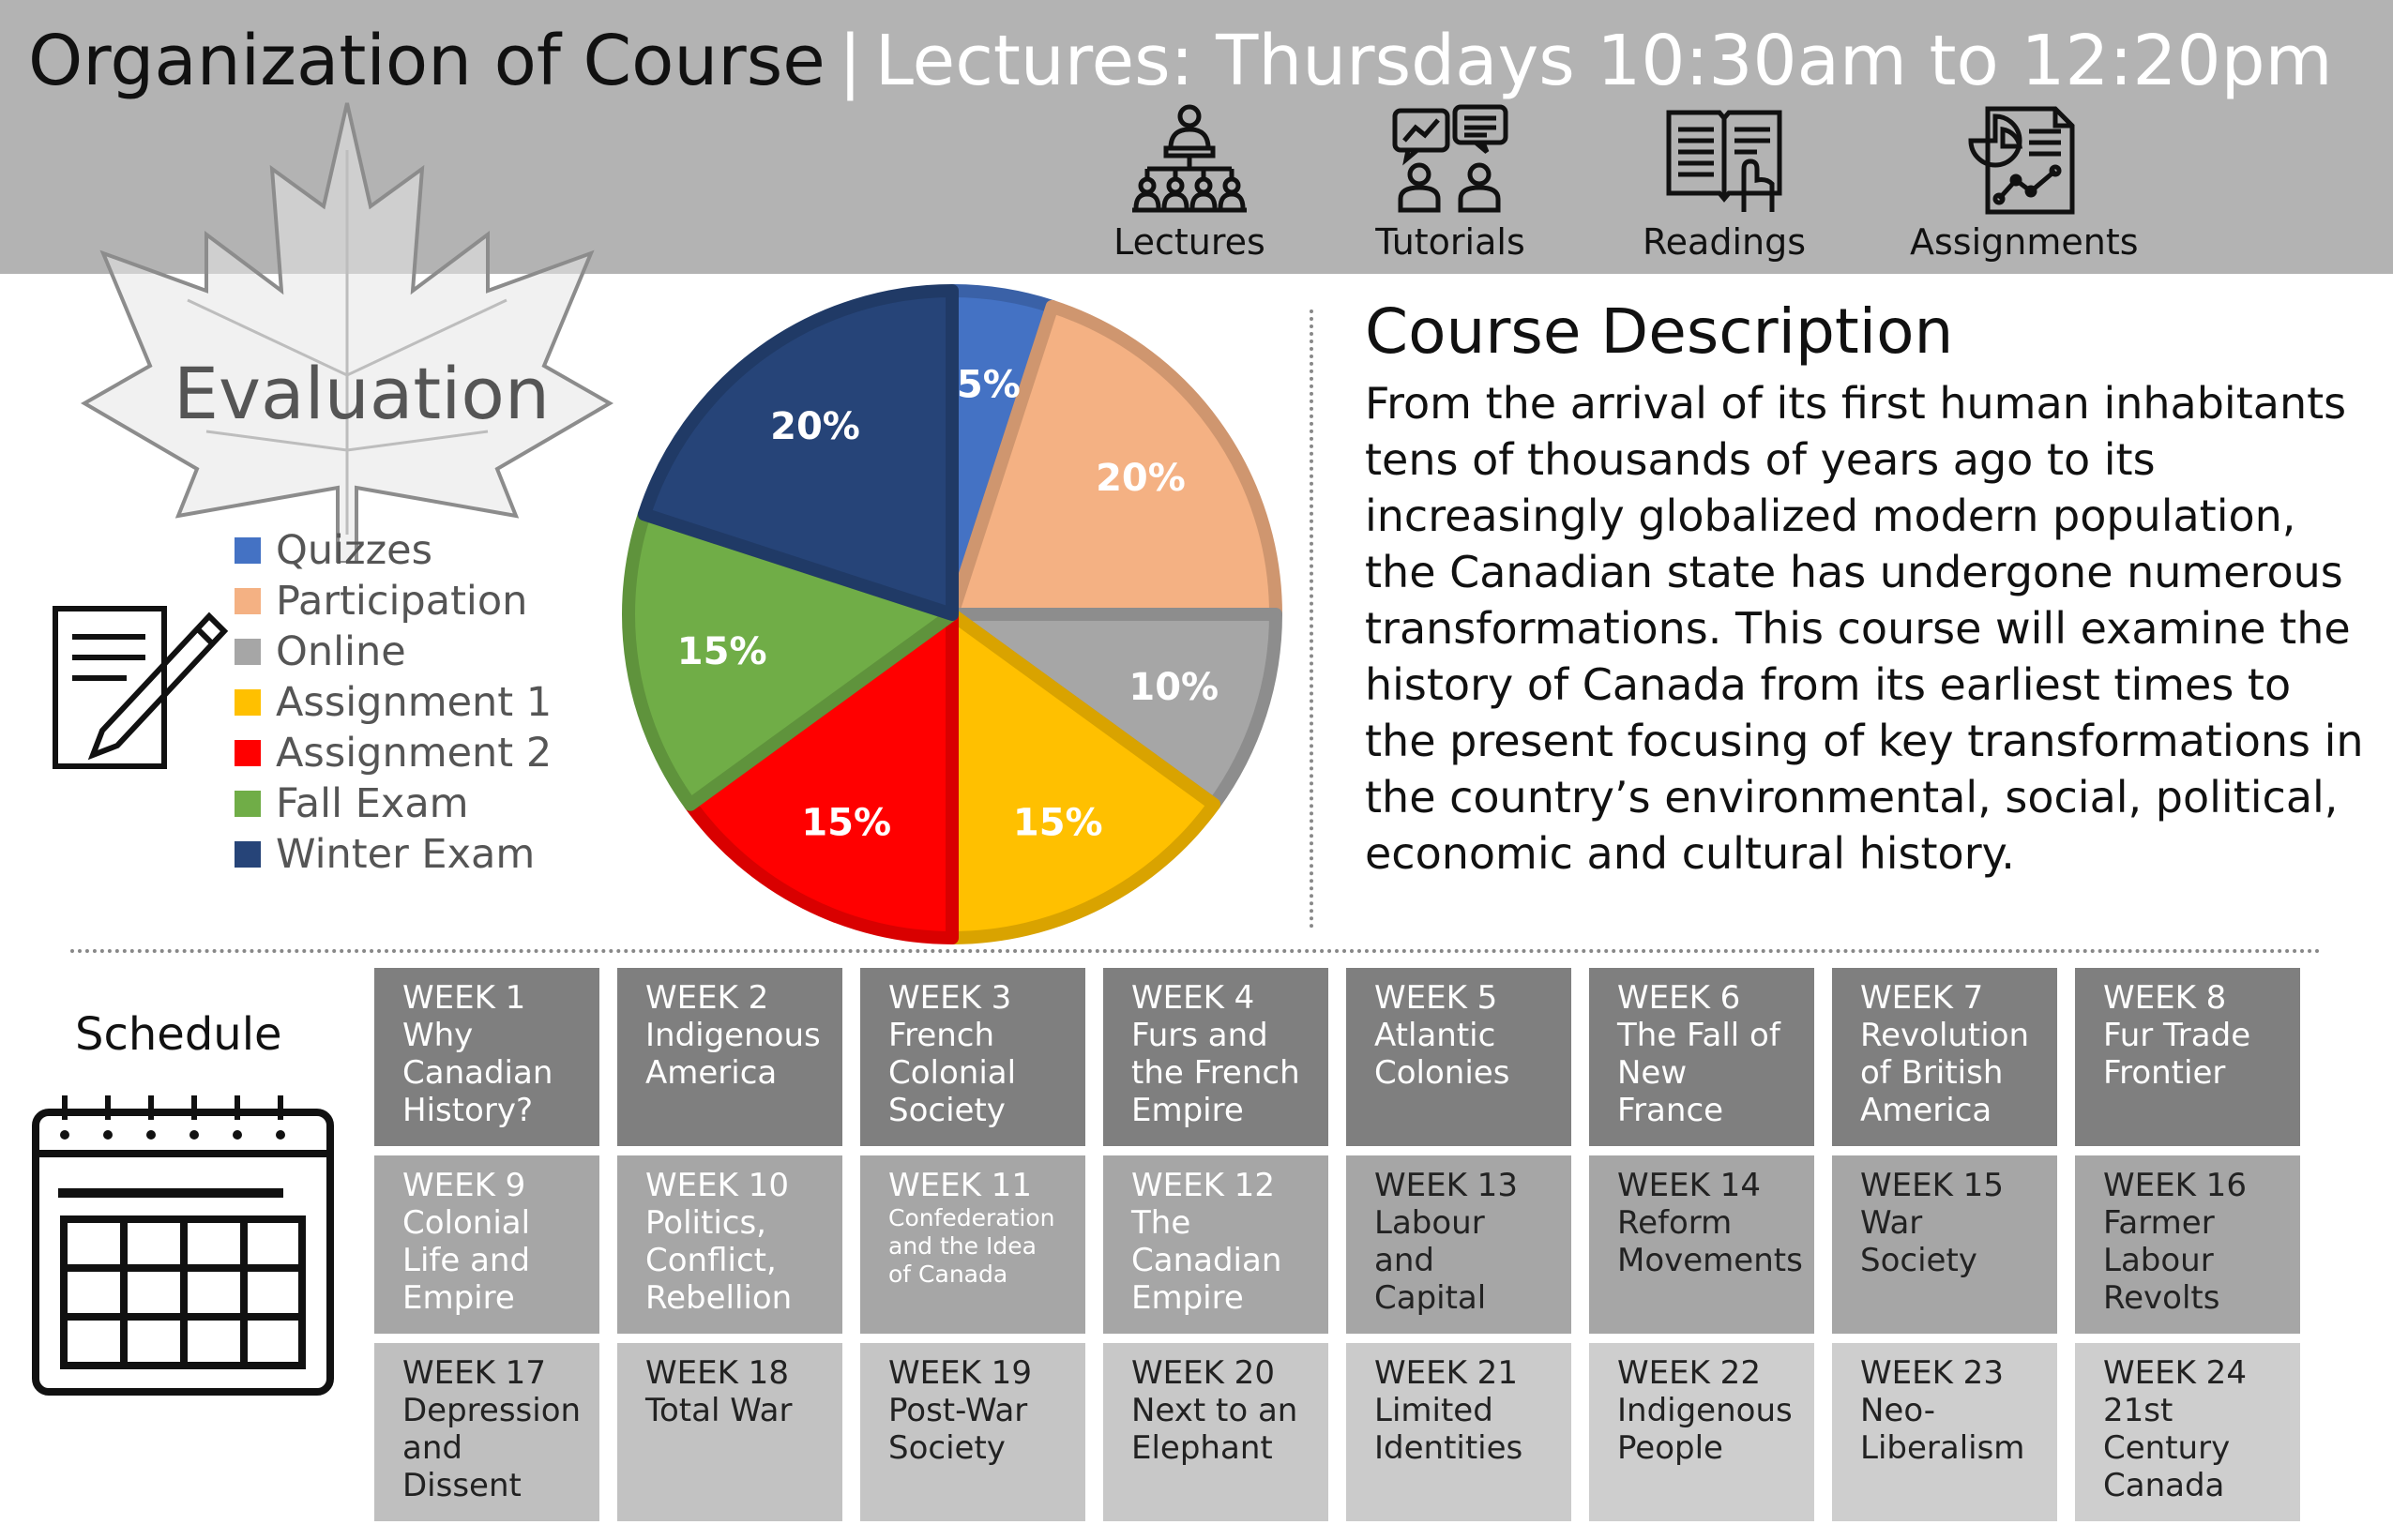  What do you see at coordinates (1705, 1429) in the screenshot?
I see `week-topic: Indigenous People` at bounding box center [1705, 1429].